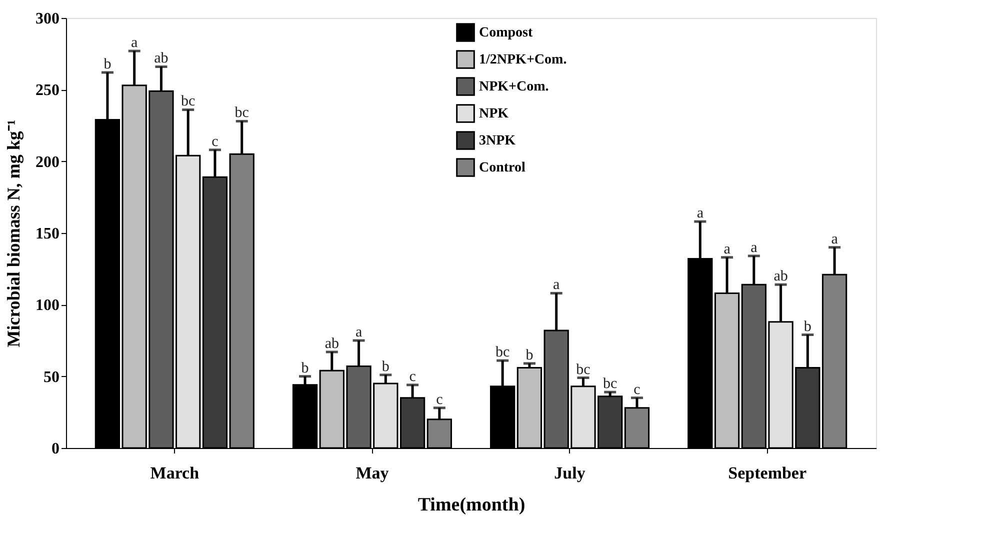  Describe the element at coordinates (48, 19) in the screenshot. I see `y-tick-label: 300` at that location.